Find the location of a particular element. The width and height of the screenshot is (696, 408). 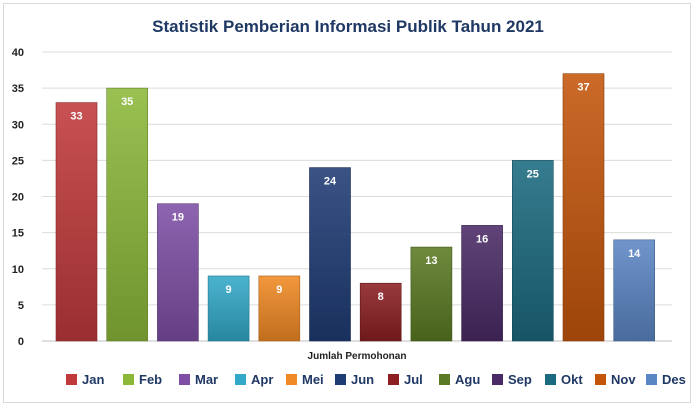

data-label-jul: 8 is located at coordinates (381, 297).